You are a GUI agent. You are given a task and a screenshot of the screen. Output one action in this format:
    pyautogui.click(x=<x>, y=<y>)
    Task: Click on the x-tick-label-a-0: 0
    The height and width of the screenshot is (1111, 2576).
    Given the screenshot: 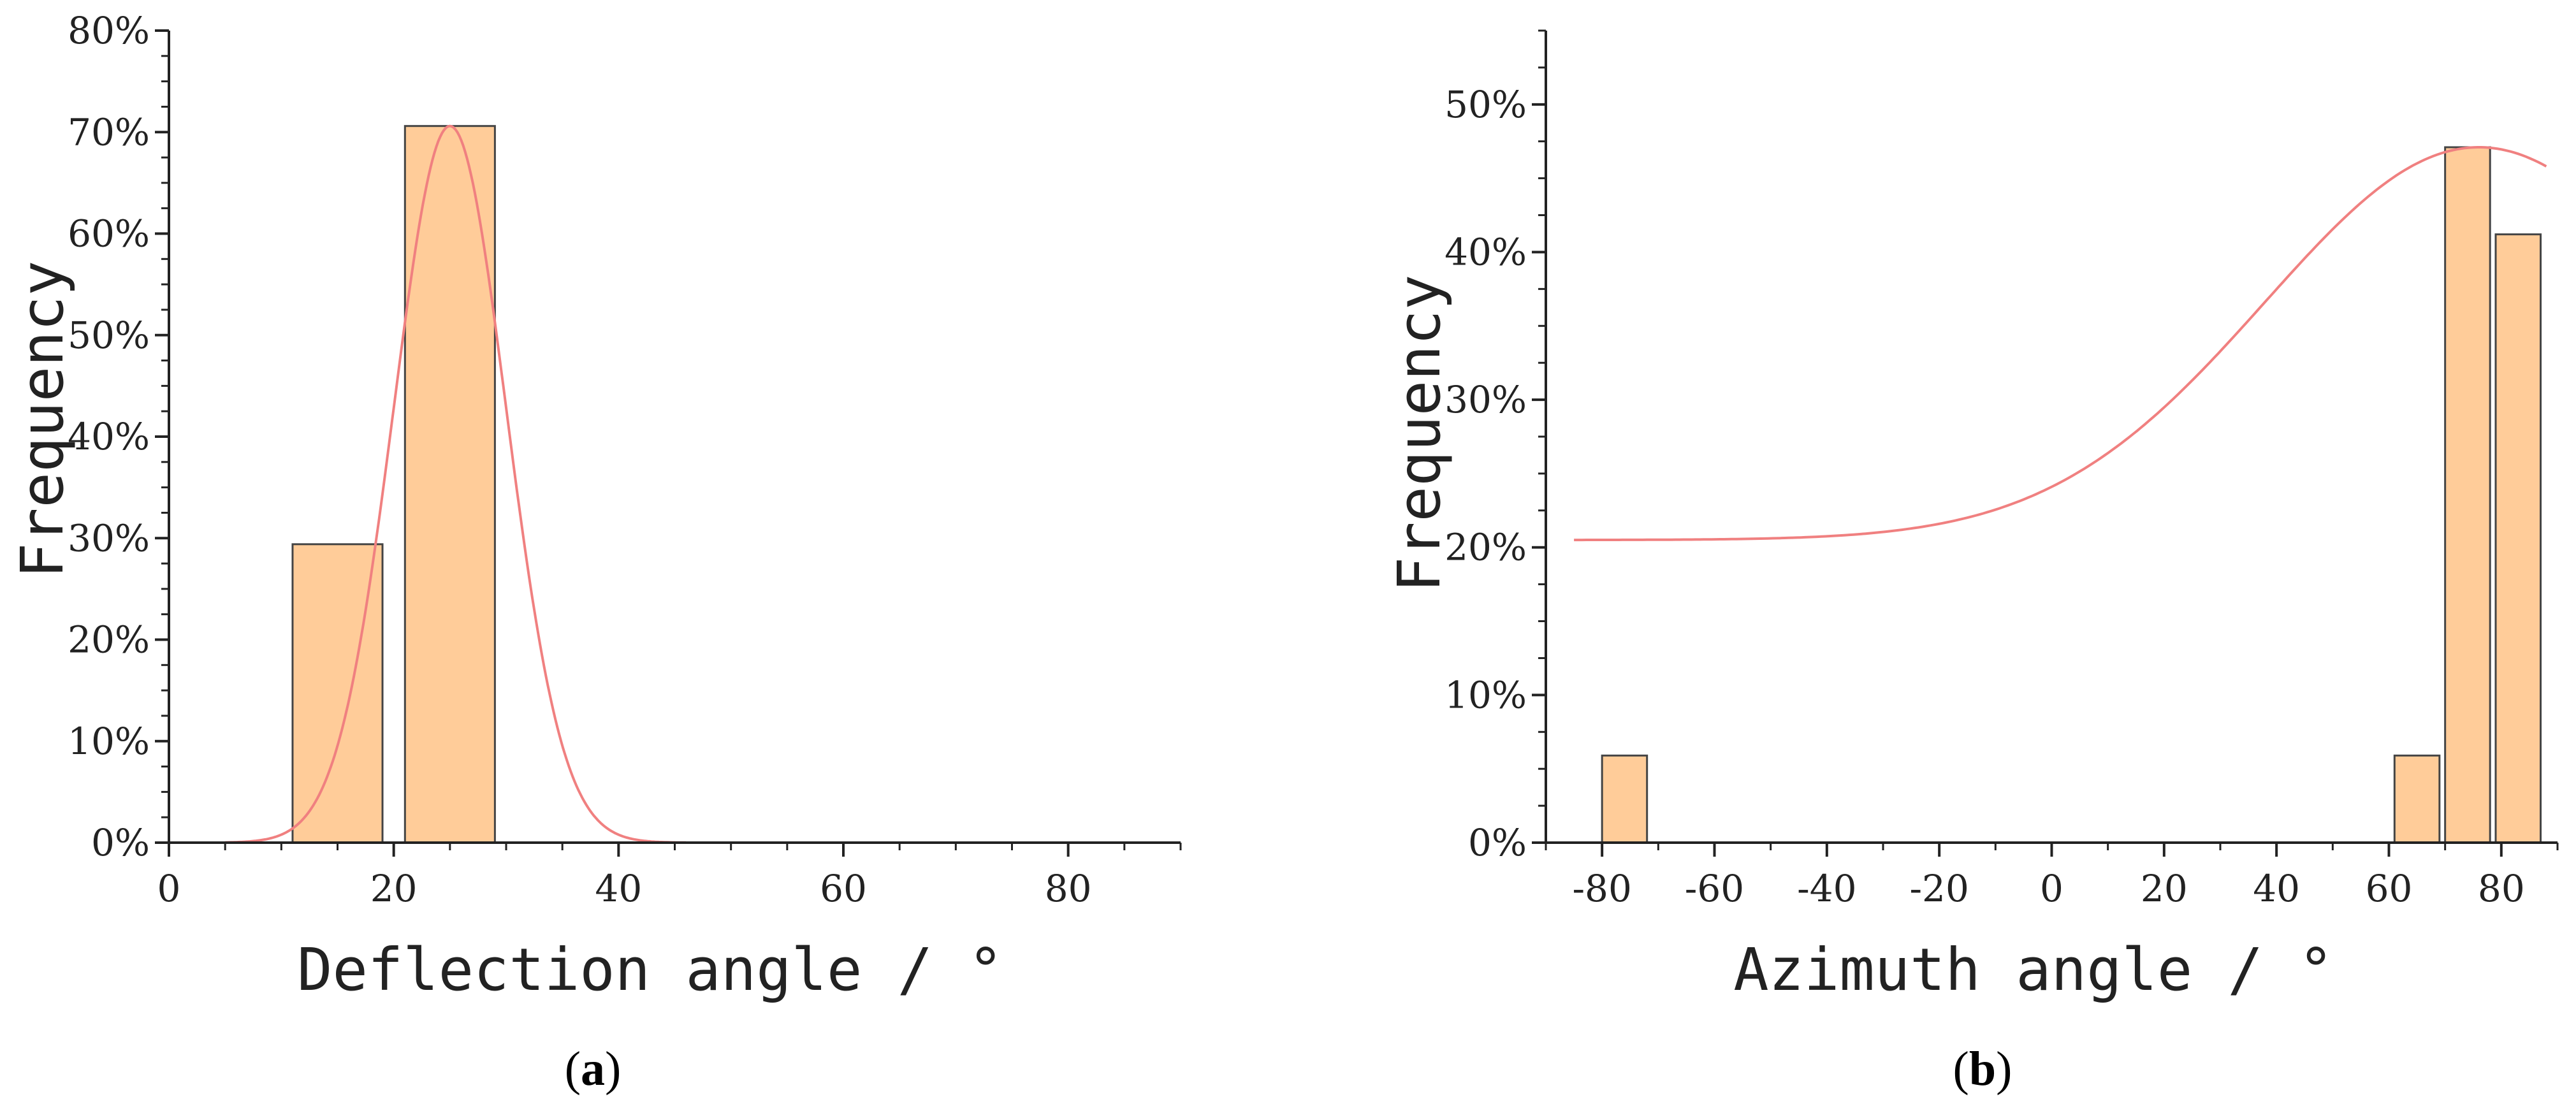 What is the action you would take?
    pyautogui.click(x=169, y=888)
    